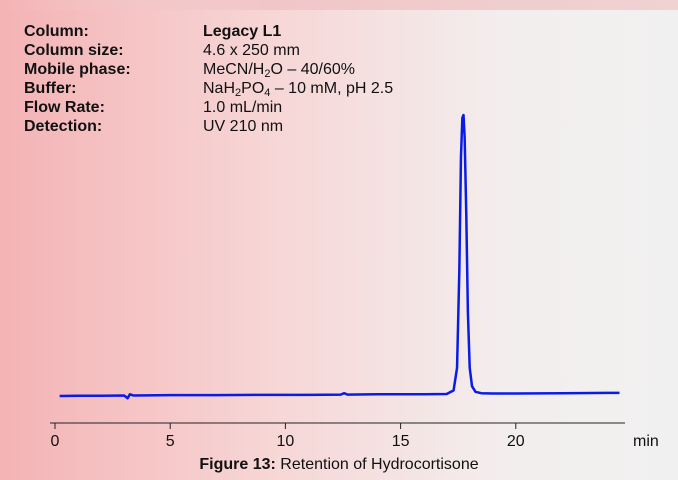  I want to click on info-value: Legacy L1, so click(242, 31).